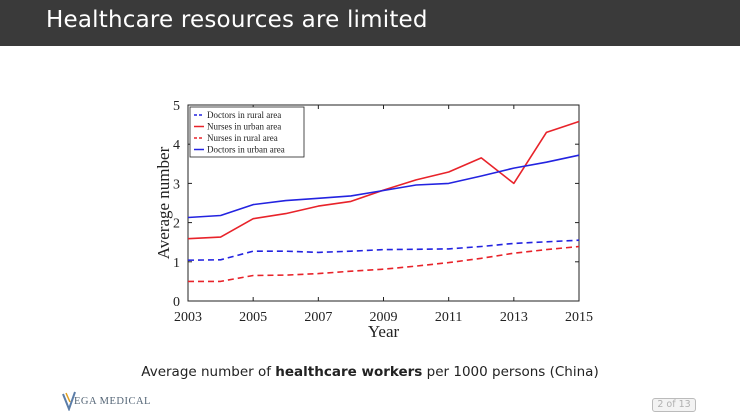 The width and height of the screenshot is (740, 417). I want to click on x-tick-label: 2011, so click(448, 317).